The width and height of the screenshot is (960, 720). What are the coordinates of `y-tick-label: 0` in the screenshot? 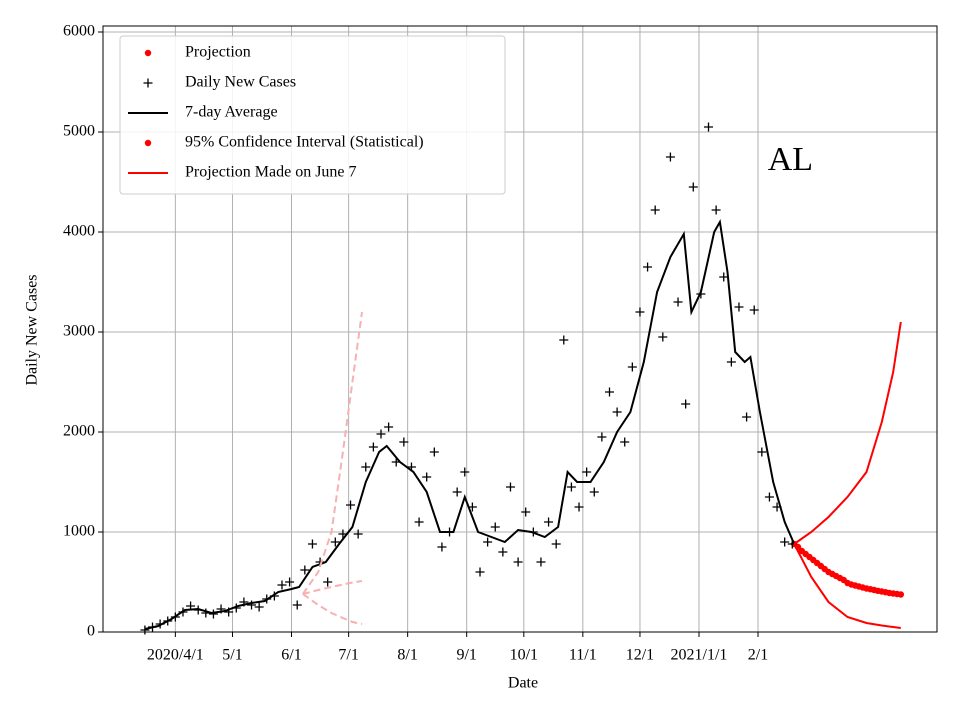 It's located at (91, 631).